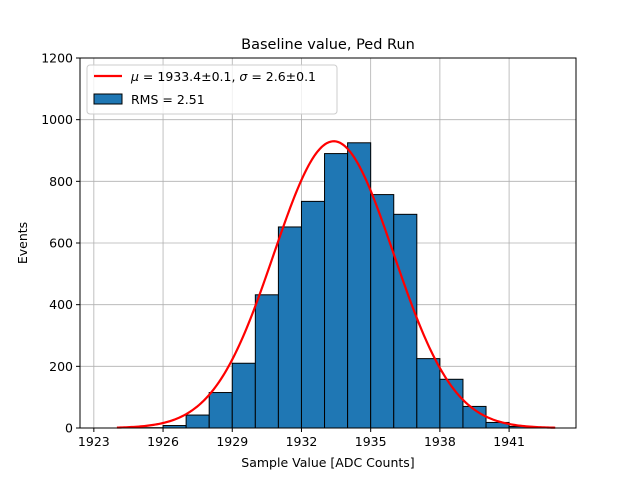  What do you see at coordinates (22, 243) in the screenshot?
I see `y-axis-label: Events` at bounding box center [22, 243].